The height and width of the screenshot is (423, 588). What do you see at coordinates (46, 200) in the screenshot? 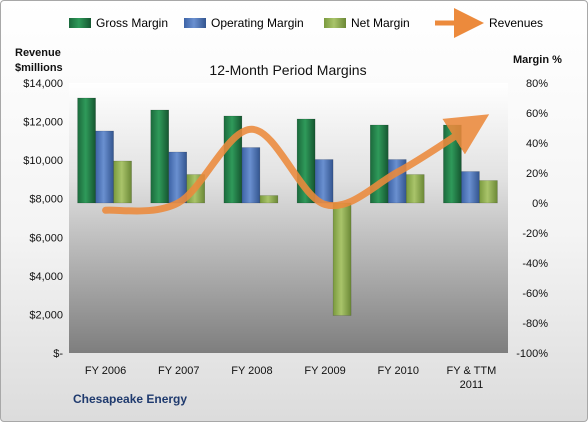
I see `left-tick-label: $8,000` at bounding box center [46, 200].